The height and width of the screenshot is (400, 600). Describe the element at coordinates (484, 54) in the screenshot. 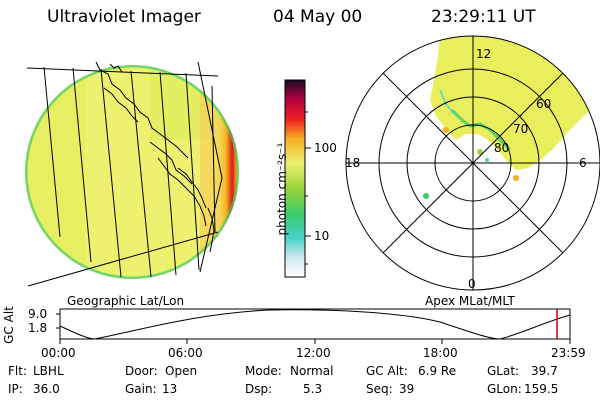

I see `mlt-label-12: 12` at that location.